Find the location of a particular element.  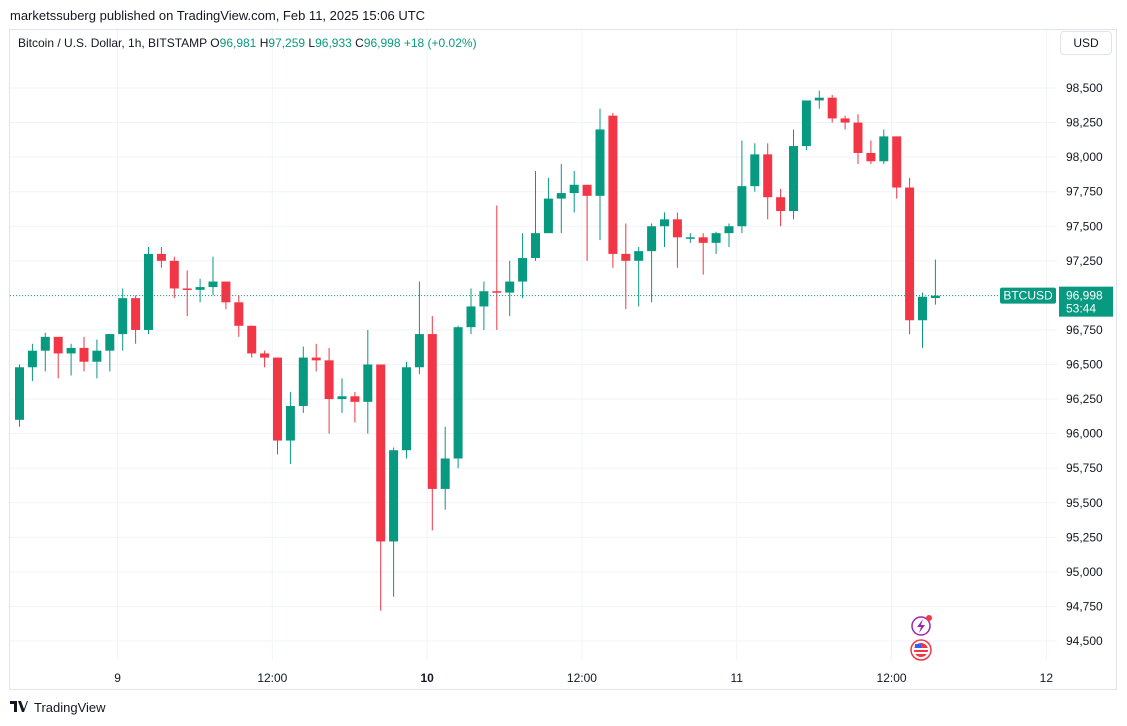

y-tick-label: 96,750 is located at coordinates (1084, 330).